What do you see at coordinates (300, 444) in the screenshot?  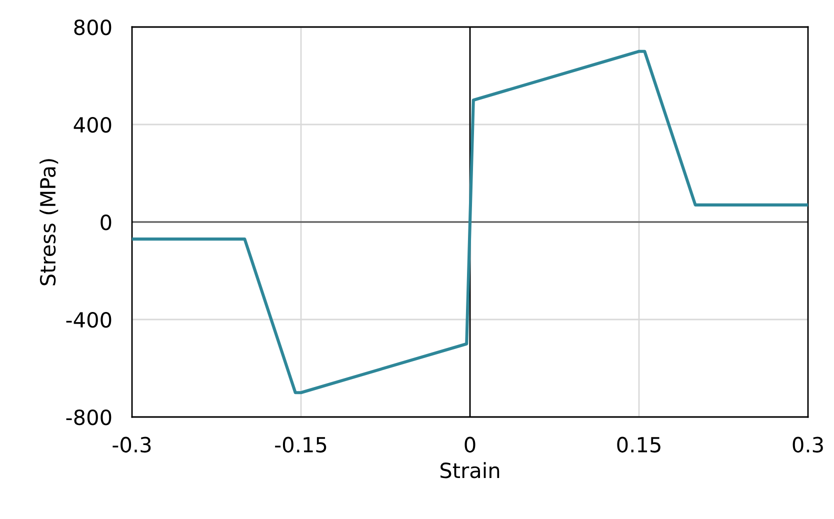 I see `x-tick-label: -0.15` at bounding box center [300, 444].